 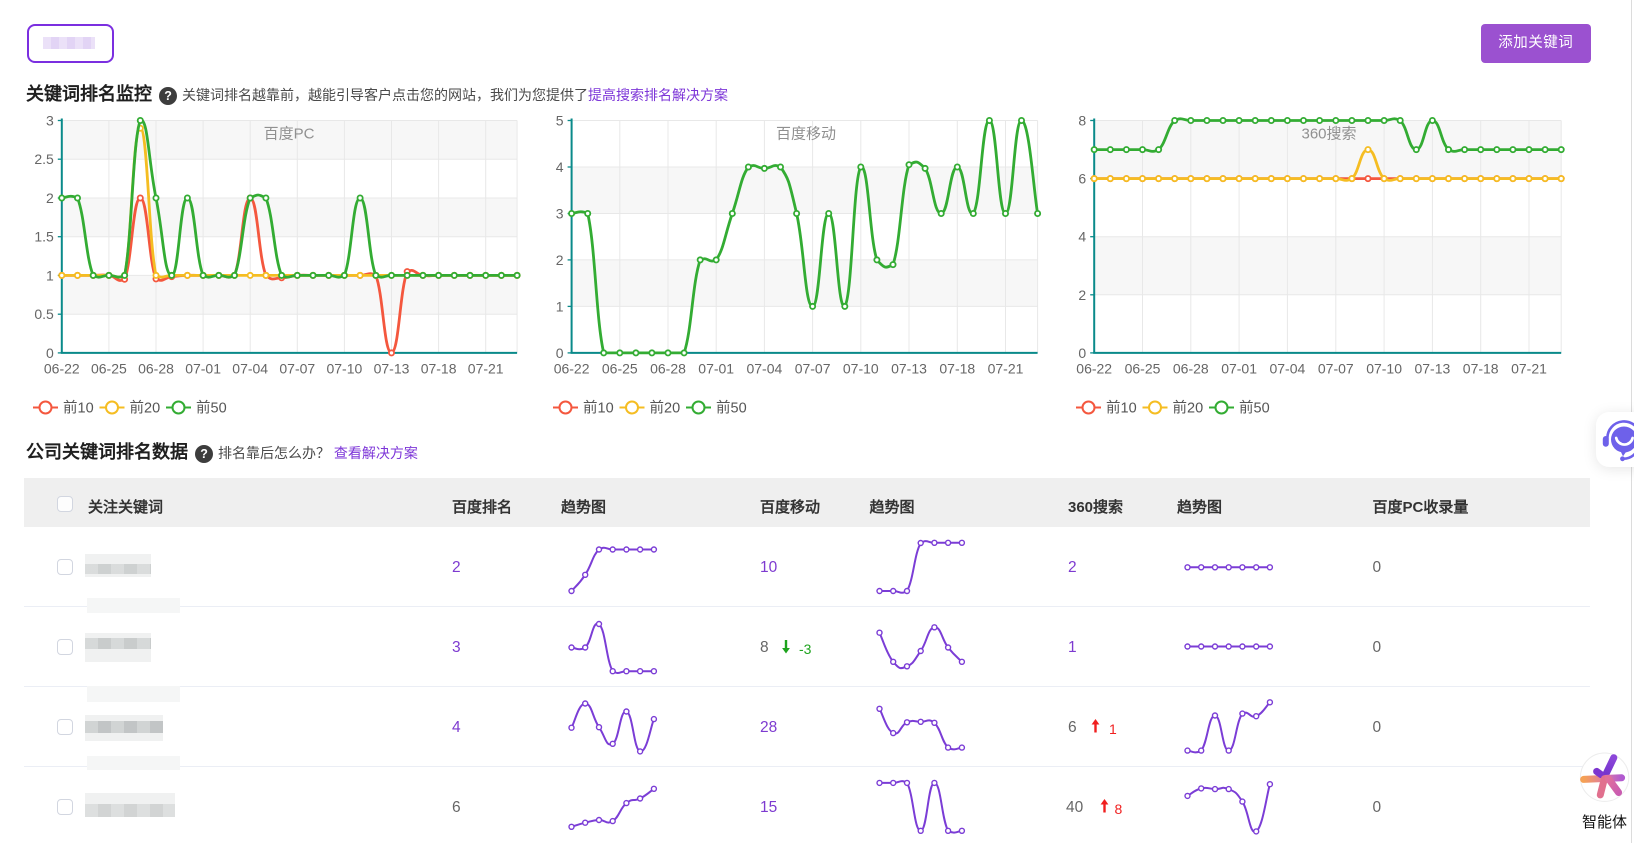 I want to click on svg-text: 5, so click(x=560, y=121).